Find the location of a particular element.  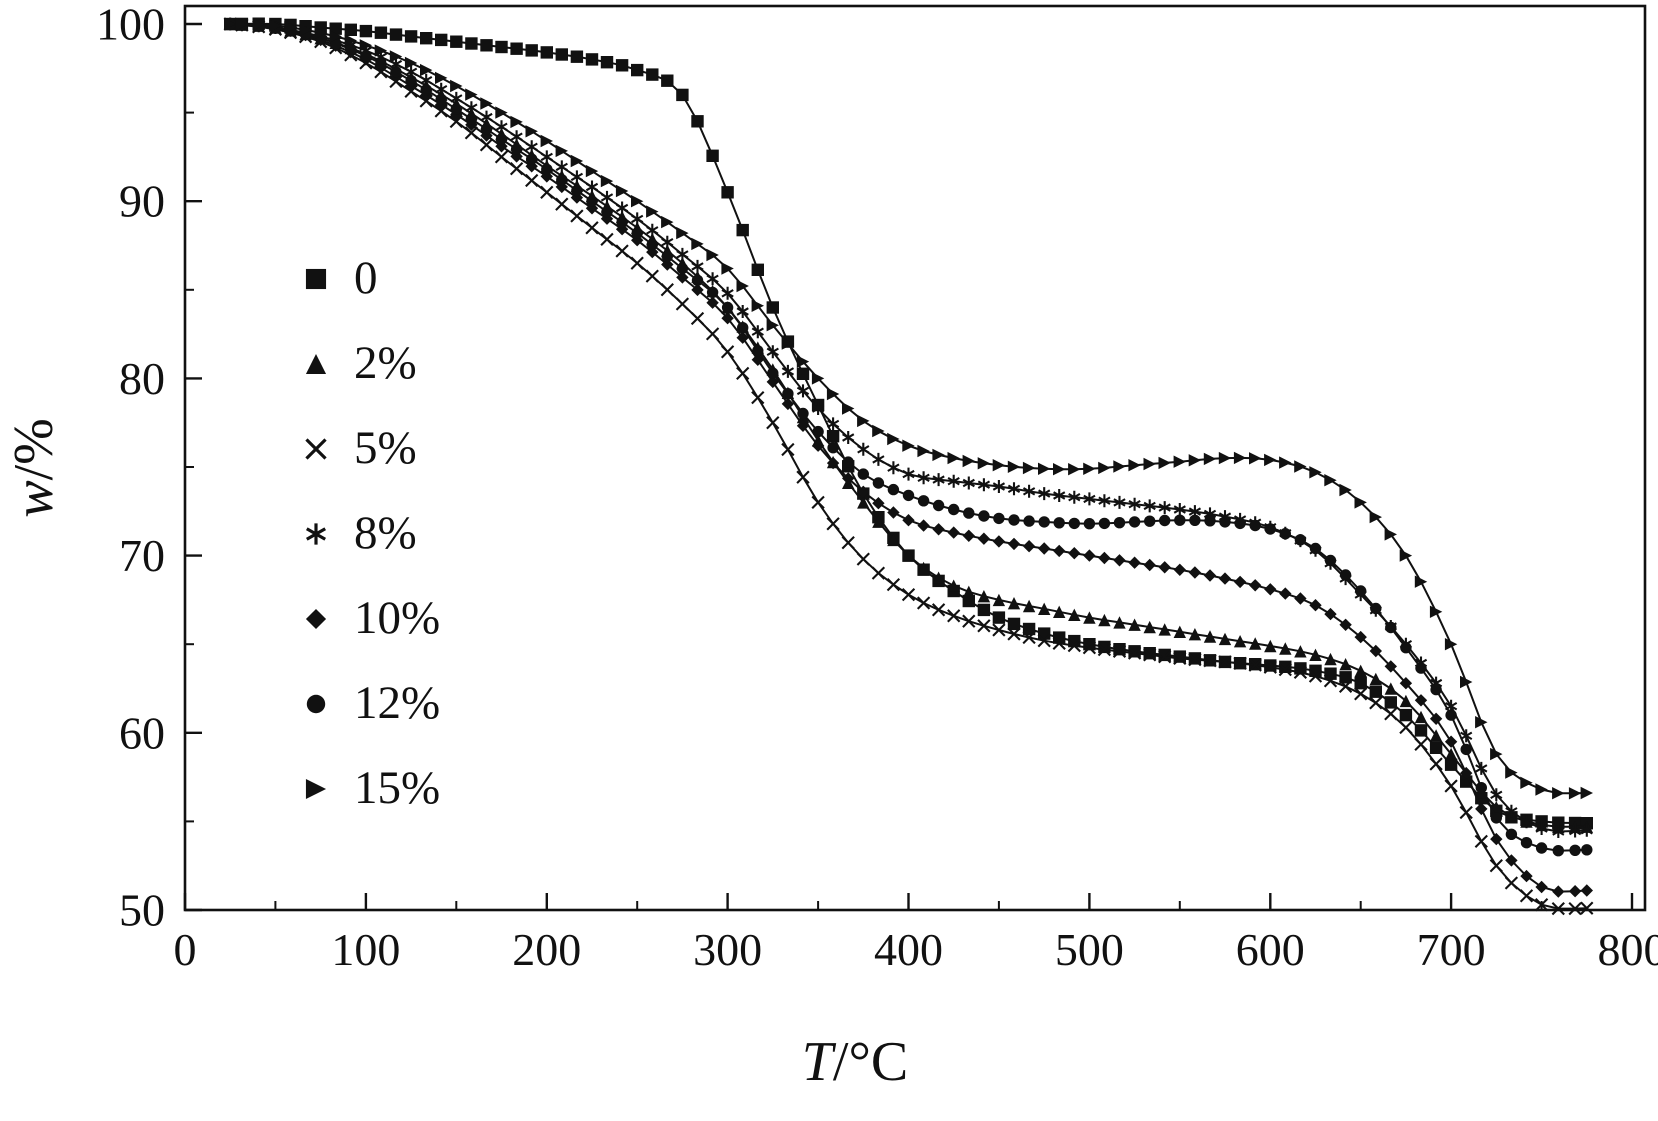

legend-item: 0 is located at coordinates (369, 278).